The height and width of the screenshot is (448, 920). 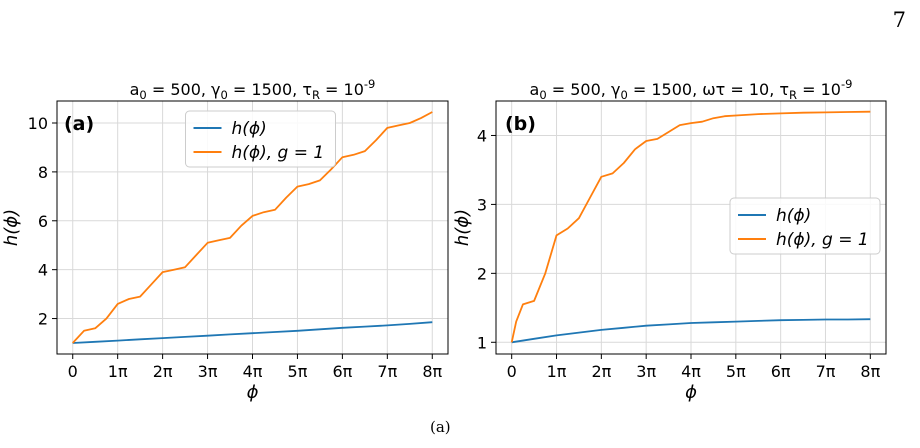 What do you see at coordinates (440, 427) in the screenshot?
I see `figure-caption: (a)` at bounding box center [440, 427].